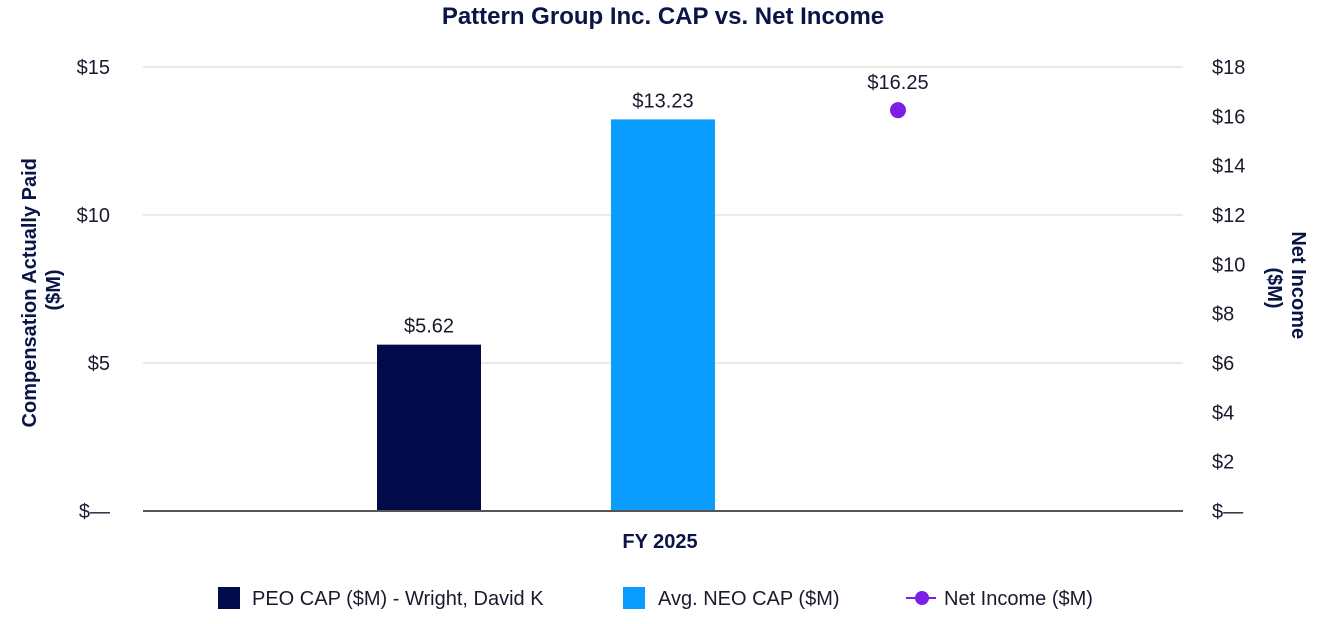  I want to click on left-tick-label-0: $—, so click(94, 512).